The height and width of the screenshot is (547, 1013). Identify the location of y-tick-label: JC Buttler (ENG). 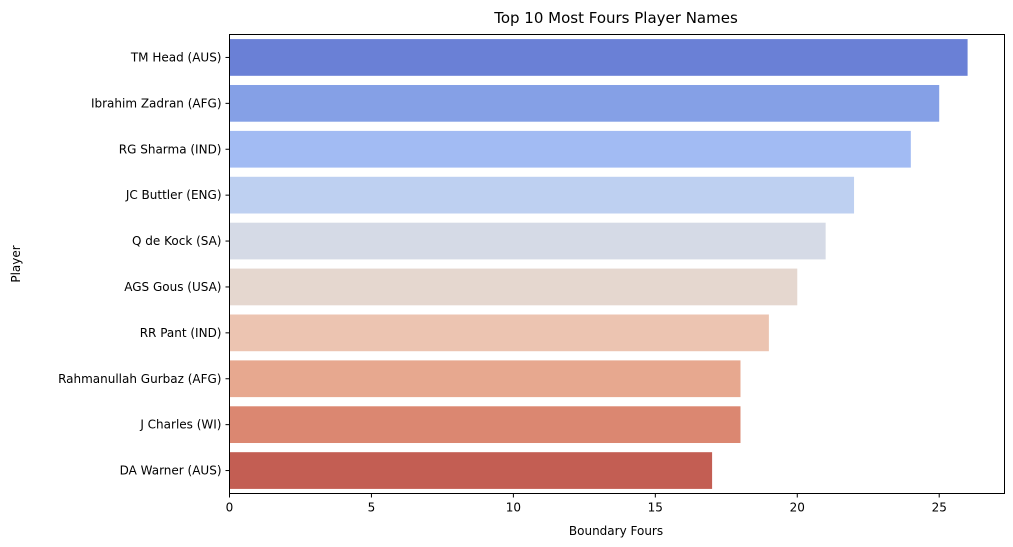
(173, 195).